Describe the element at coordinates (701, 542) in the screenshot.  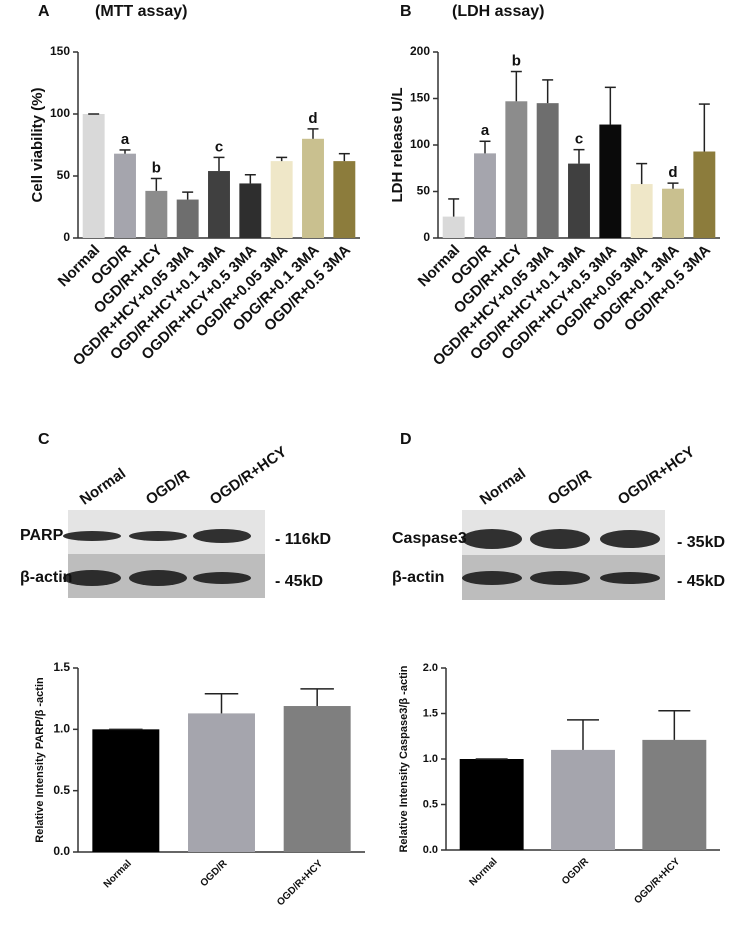
I see `size-label: - 35kD` at that location.